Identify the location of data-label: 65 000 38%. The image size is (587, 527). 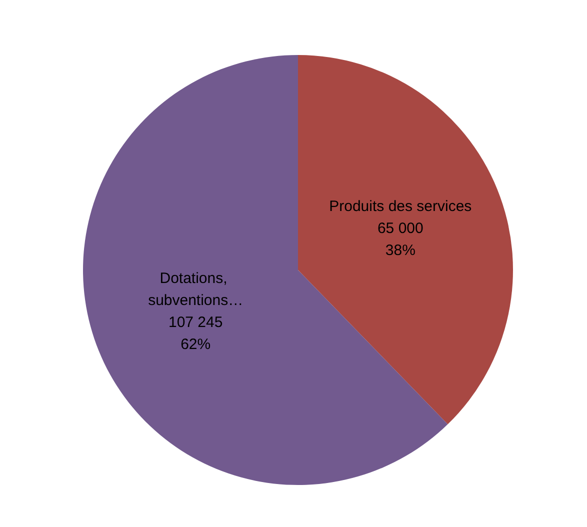
(400, 239).